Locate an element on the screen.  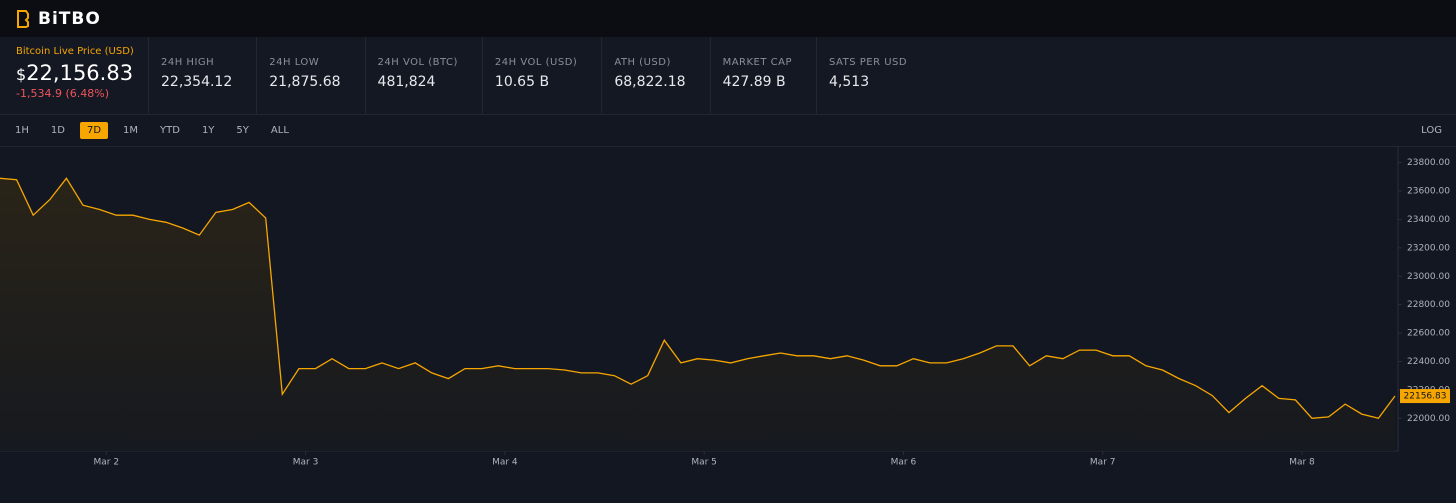
stat: 24H VOL (BTC) 481,824 is located at coordinates (424, 75).